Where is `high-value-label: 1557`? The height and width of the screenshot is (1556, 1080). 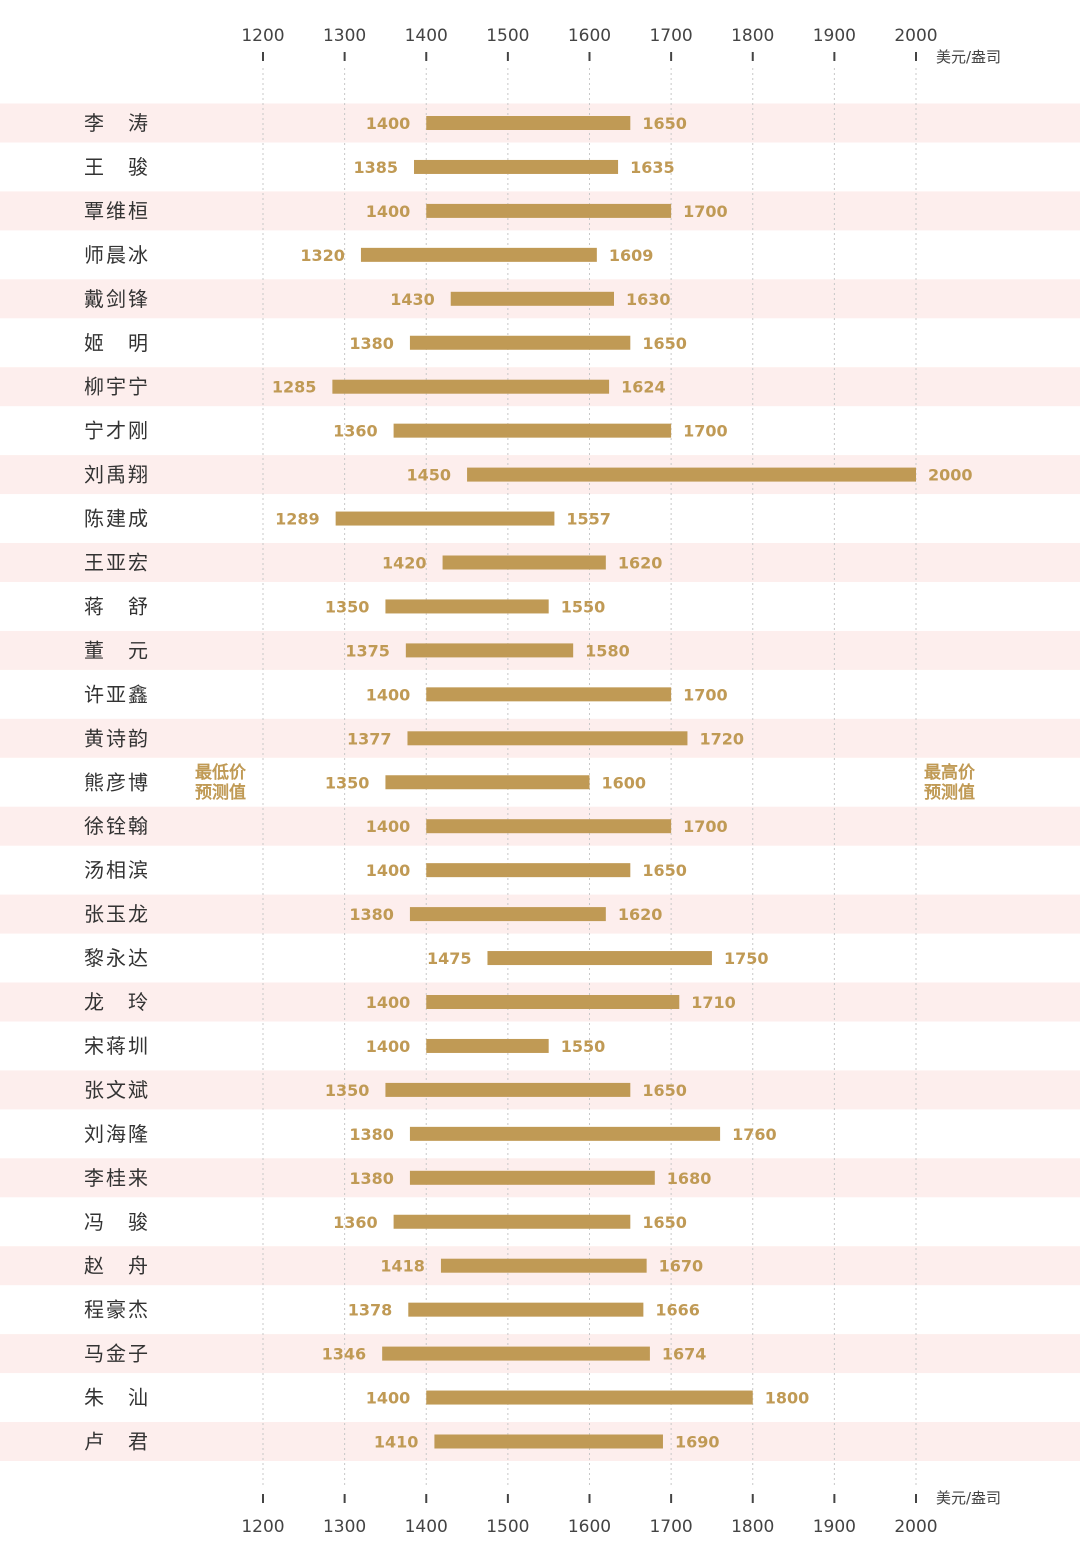 high-value-label: 1557 is located at coordinates (588, 519).